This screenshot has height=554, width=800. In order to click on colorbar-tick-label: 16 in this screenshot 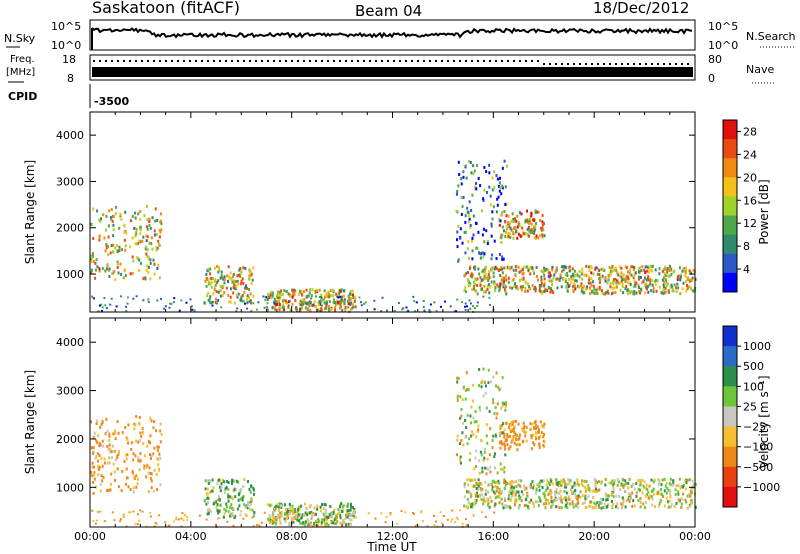, I will do `click(750, 200)`.